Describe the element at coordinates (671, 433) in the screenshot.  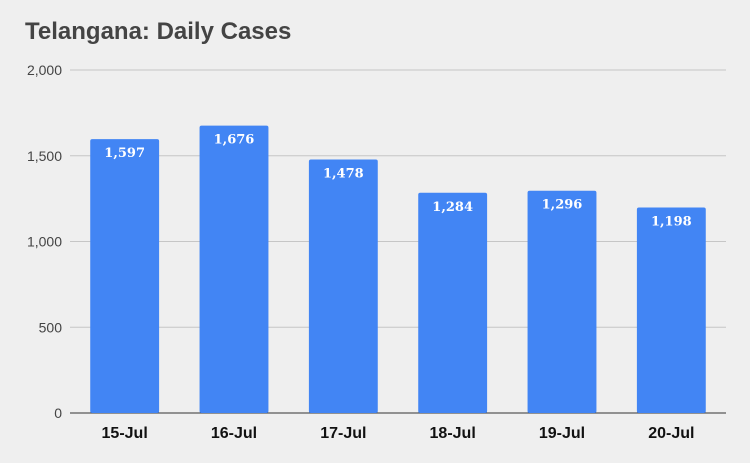
I see `x-tick-label: 20-Jul` at that location.